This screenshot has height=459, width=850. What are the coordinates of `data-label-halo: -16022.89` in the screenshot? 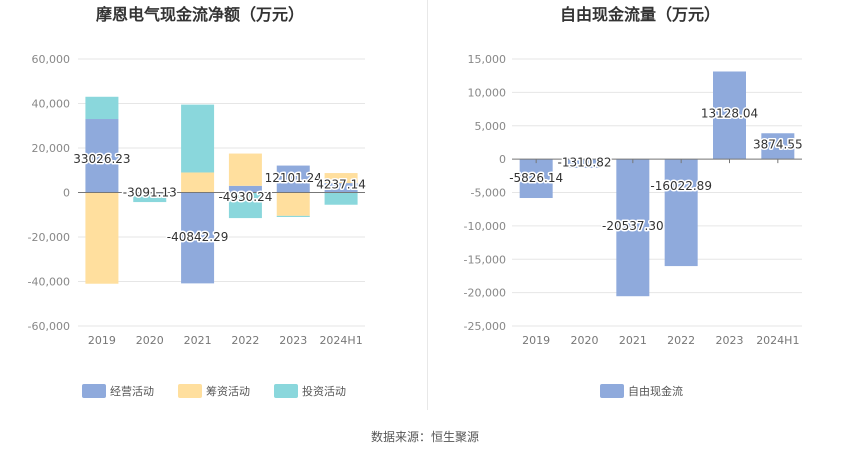 It's located at (681, 186).